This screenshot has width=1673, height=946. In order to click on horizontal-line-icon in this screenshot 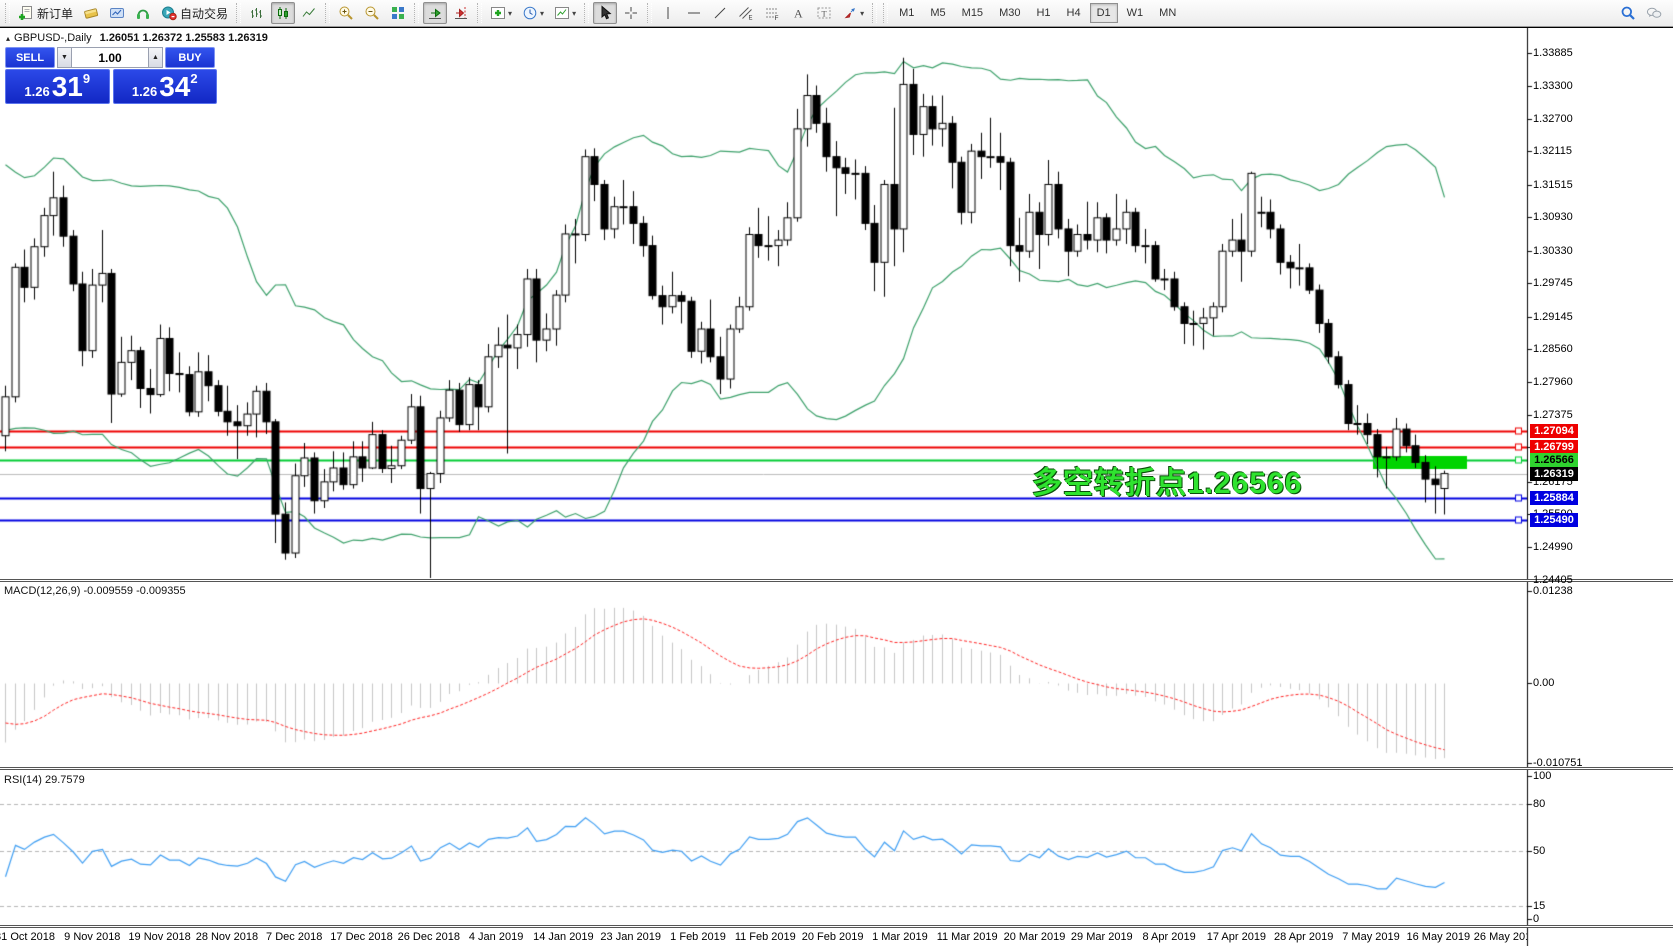, I will do `click(694, 13)`.